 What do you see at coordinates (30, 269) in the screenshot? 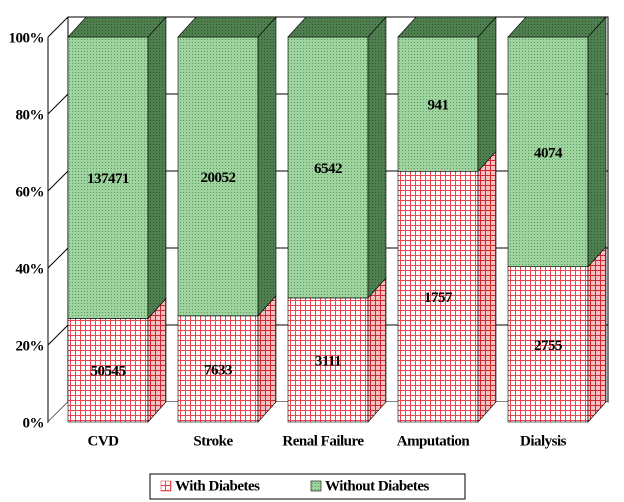
I see `y-tick-label: 40%` at bounding box center [30, 269].